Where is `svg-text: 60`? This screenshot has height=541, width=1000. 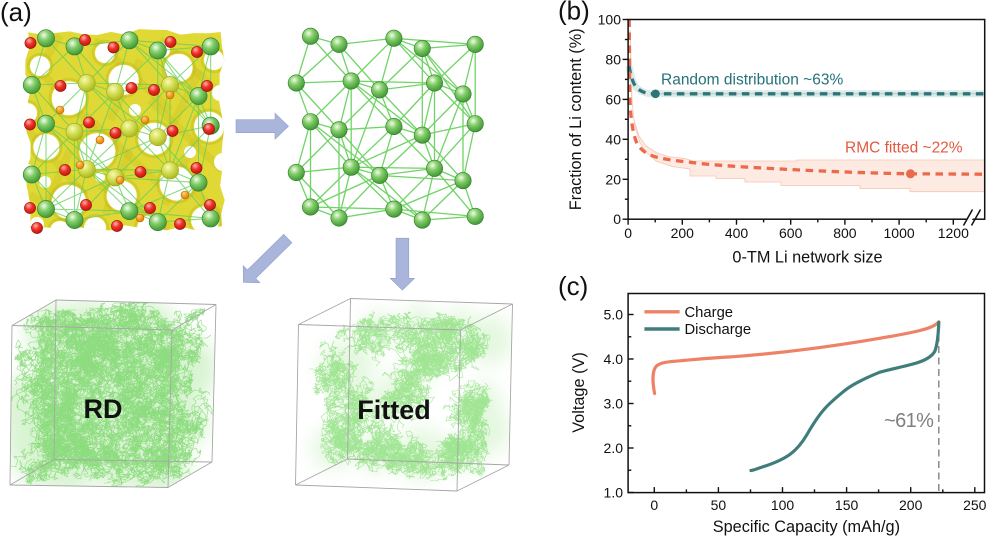 svg-text: 60 is located at coordinates (613, 99).